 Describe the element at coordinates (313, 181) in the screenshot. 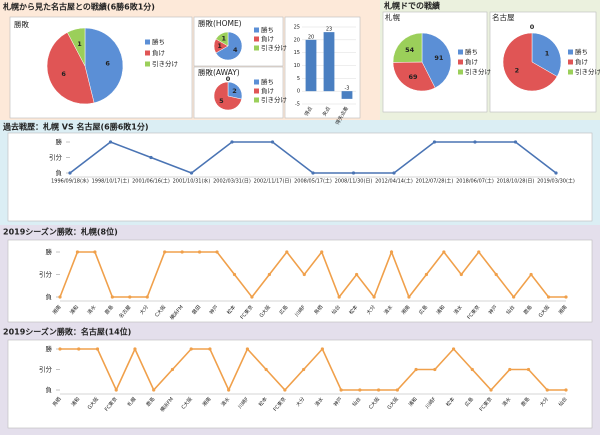

I see `x-tick-label: 2008/05/17(土)` at that location.